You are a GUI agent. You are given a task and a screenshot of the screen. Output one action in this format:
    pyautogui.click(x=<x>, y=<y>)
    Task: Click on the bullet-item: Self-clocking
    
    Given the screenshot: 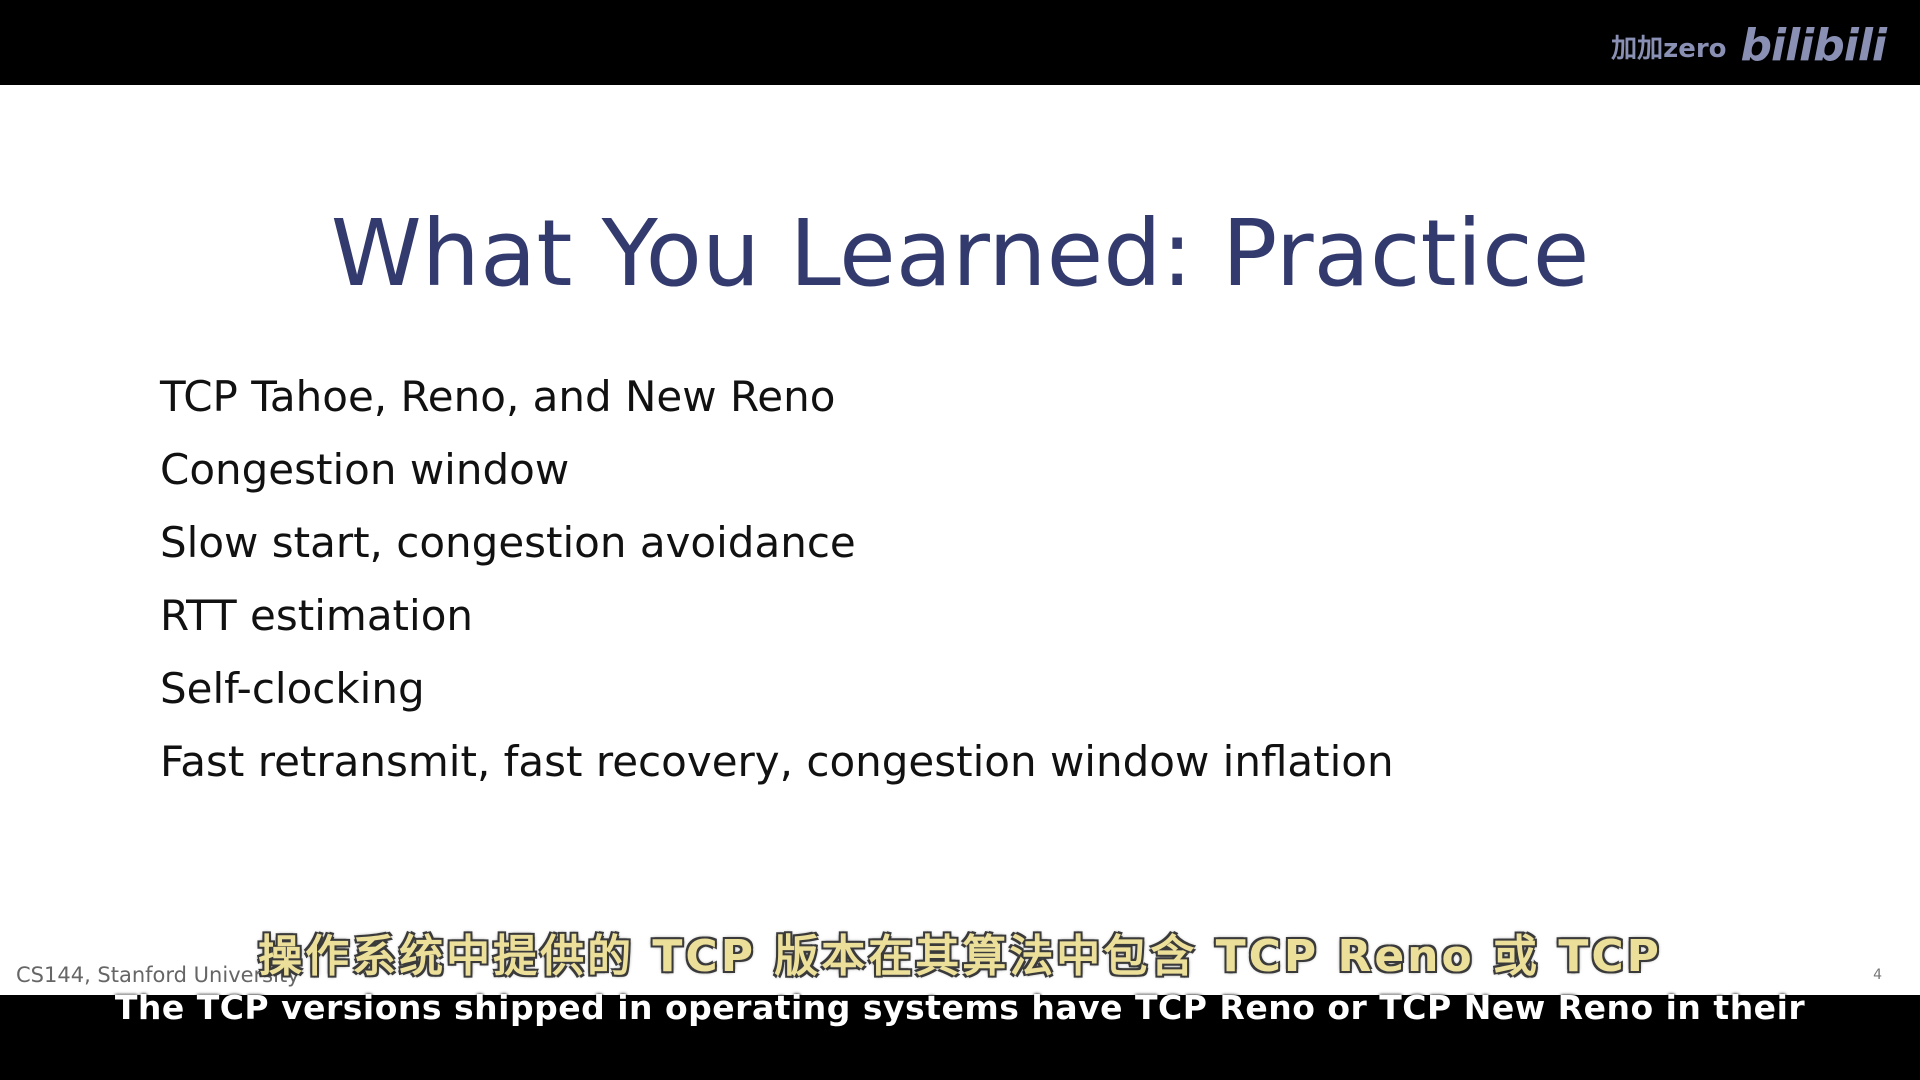 What is the action you would take?
    pyautogui.click(x=292, y=688)
    